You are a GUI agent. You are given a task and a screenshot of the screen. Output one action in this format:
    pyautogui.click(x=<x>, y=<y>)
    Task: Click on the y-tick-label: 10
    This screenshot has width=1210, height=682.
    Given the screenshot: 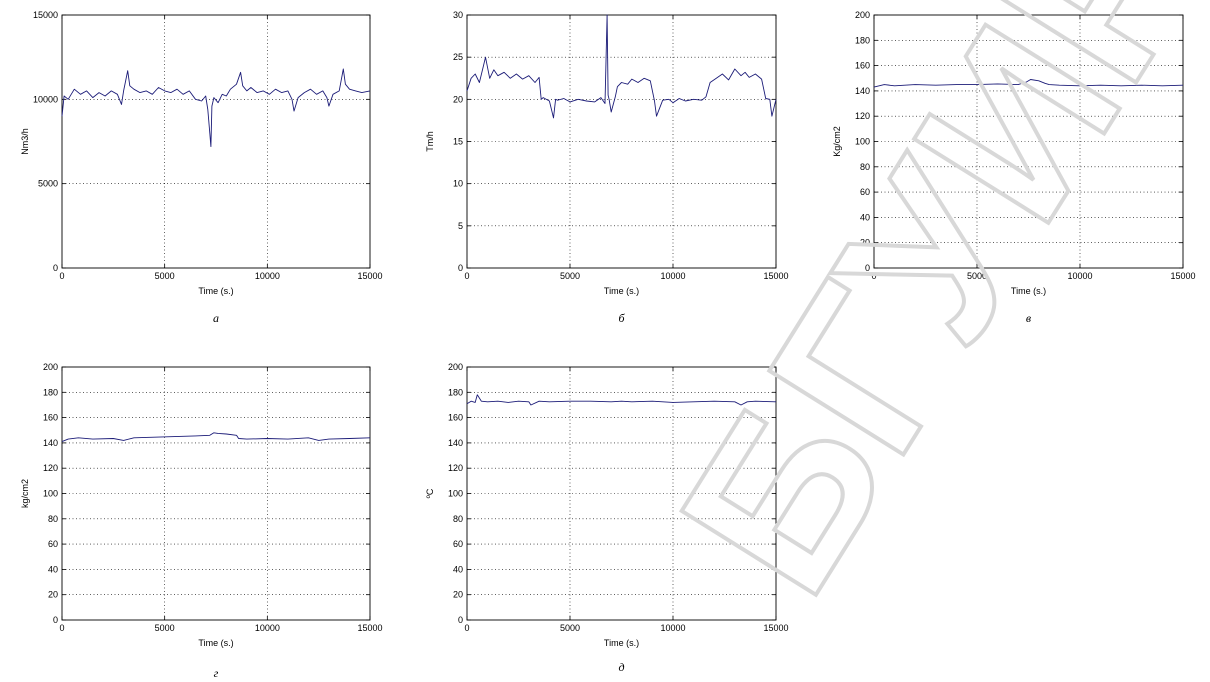 What is the action you would take?
    pyautogui.click(x=458, y=184)
    